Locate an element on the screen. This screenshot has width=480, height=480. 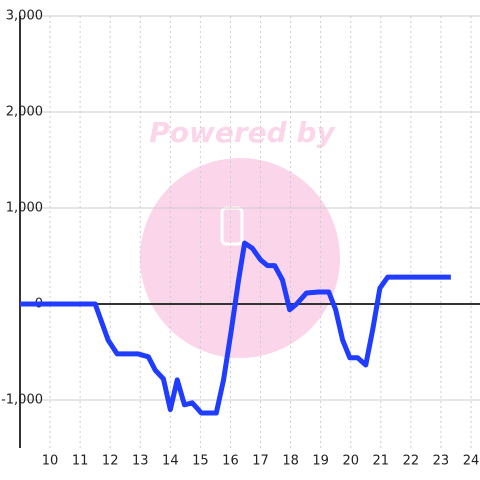
x-tick-label: 22 is located at coordinates (411, 461).